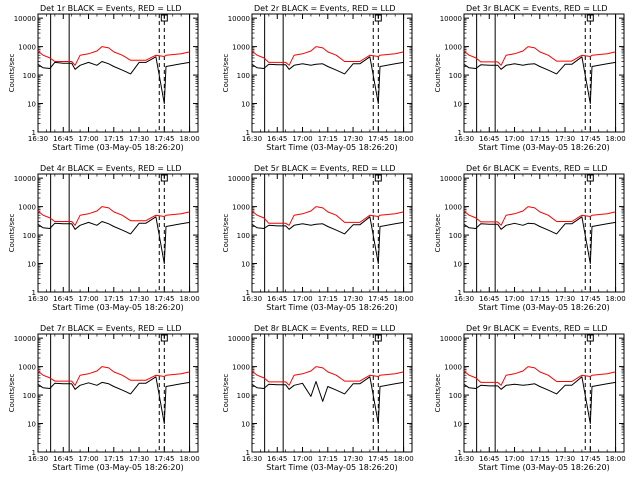 The height and width of the screenshot is (480, 640). What do you see at coordinates (537, 168) in the screenshot?
I see `panel-title: Det 6r BLACK = Events, RED = LLD` at bounding box center [537, 168].